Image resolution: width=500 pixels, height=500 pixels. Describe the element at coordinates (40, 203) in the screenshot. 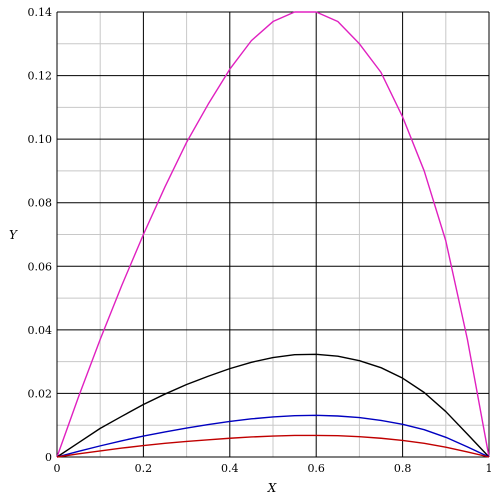

I see `y-tick-label: 0.08` at that location.